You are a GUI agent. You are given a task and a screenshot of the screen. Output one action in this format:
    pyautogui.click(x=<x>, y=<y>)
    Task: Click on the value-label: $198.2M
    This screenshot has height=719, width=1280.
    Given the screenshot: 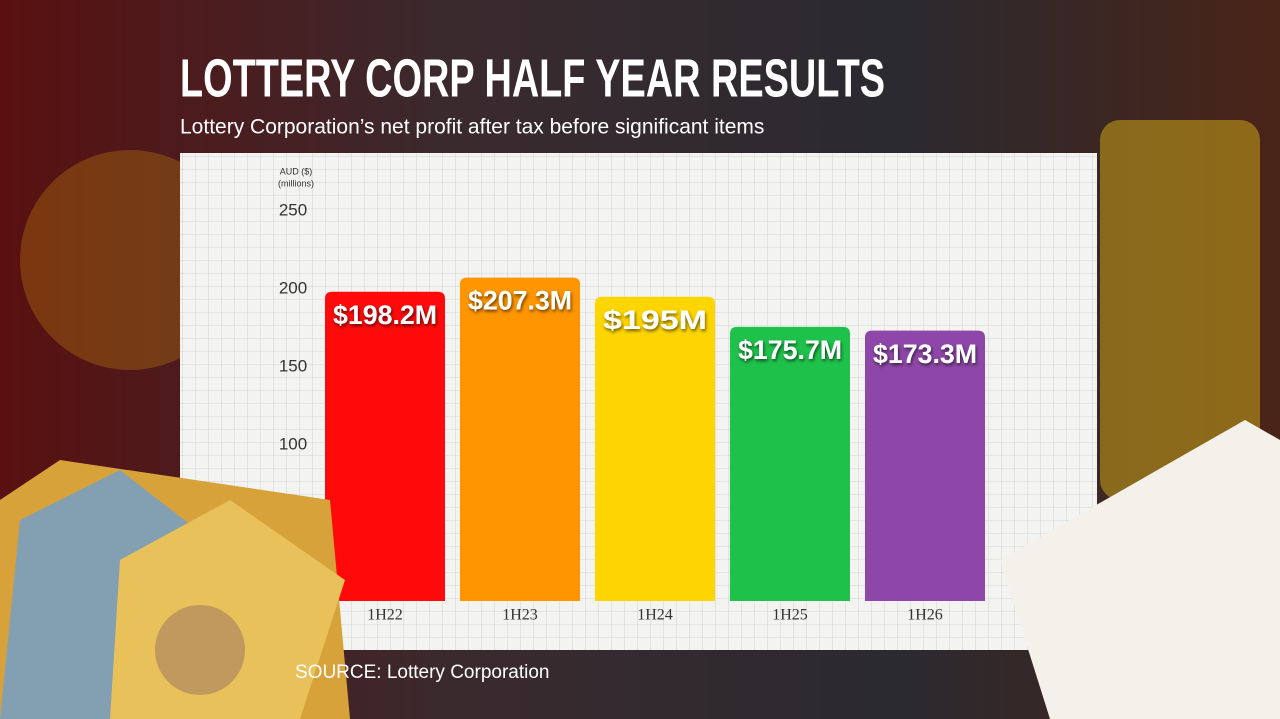 What is the action you would take?
    pyautogui.click(x=385, y=315)
    